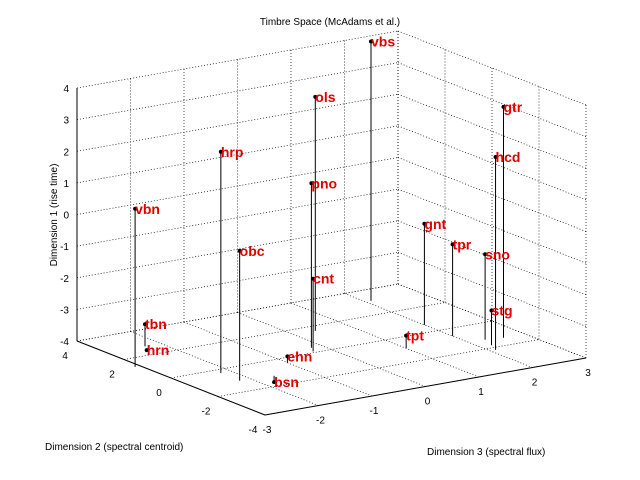  What do you see at coordinates (462, 244) in the screenshot?
I see `point-label-tpr: tpr` at bounding box center [462, 244].